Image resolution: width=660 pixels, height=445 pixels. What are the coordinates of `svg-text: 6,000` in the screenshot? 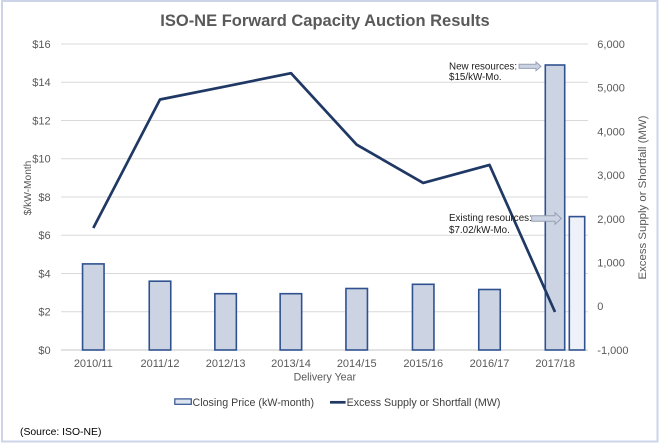 It's located at (611, 45).